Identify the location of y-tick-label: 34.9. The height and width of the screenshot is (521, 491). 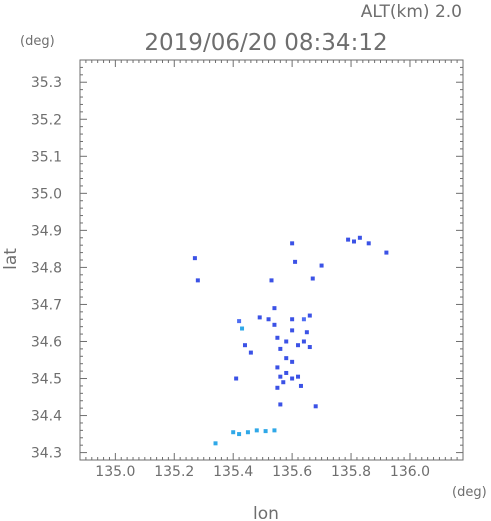
(46, 231).